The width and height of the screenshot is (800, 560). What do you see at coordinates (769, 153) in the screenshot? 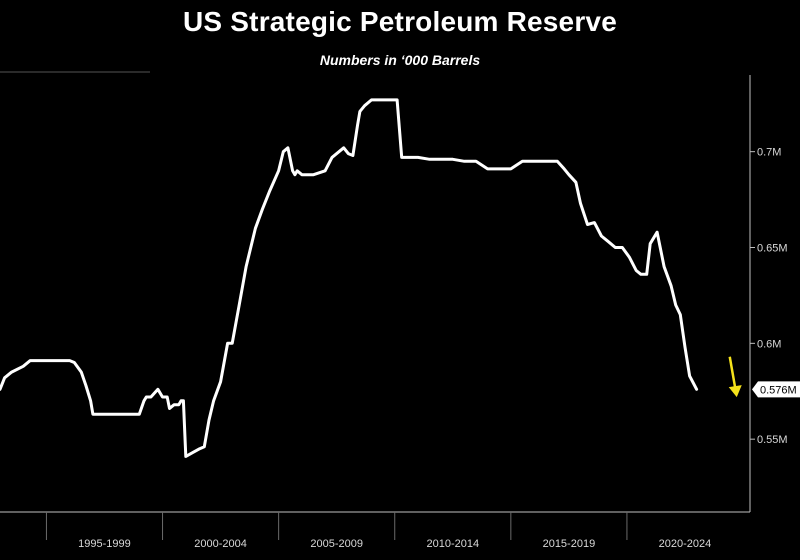
I see `y-tick-label: 0.7M` at bounding box center [769, 153].